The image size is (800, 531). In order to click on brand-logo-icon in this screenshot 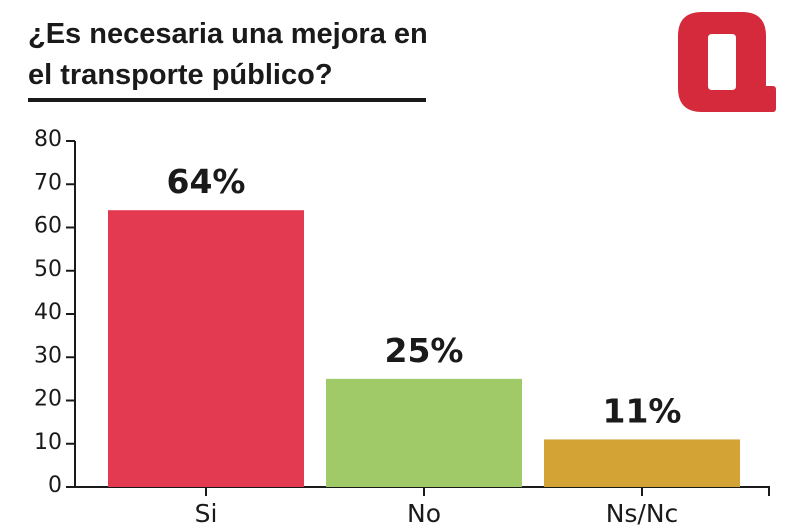, I will do `click(727, 62)`.